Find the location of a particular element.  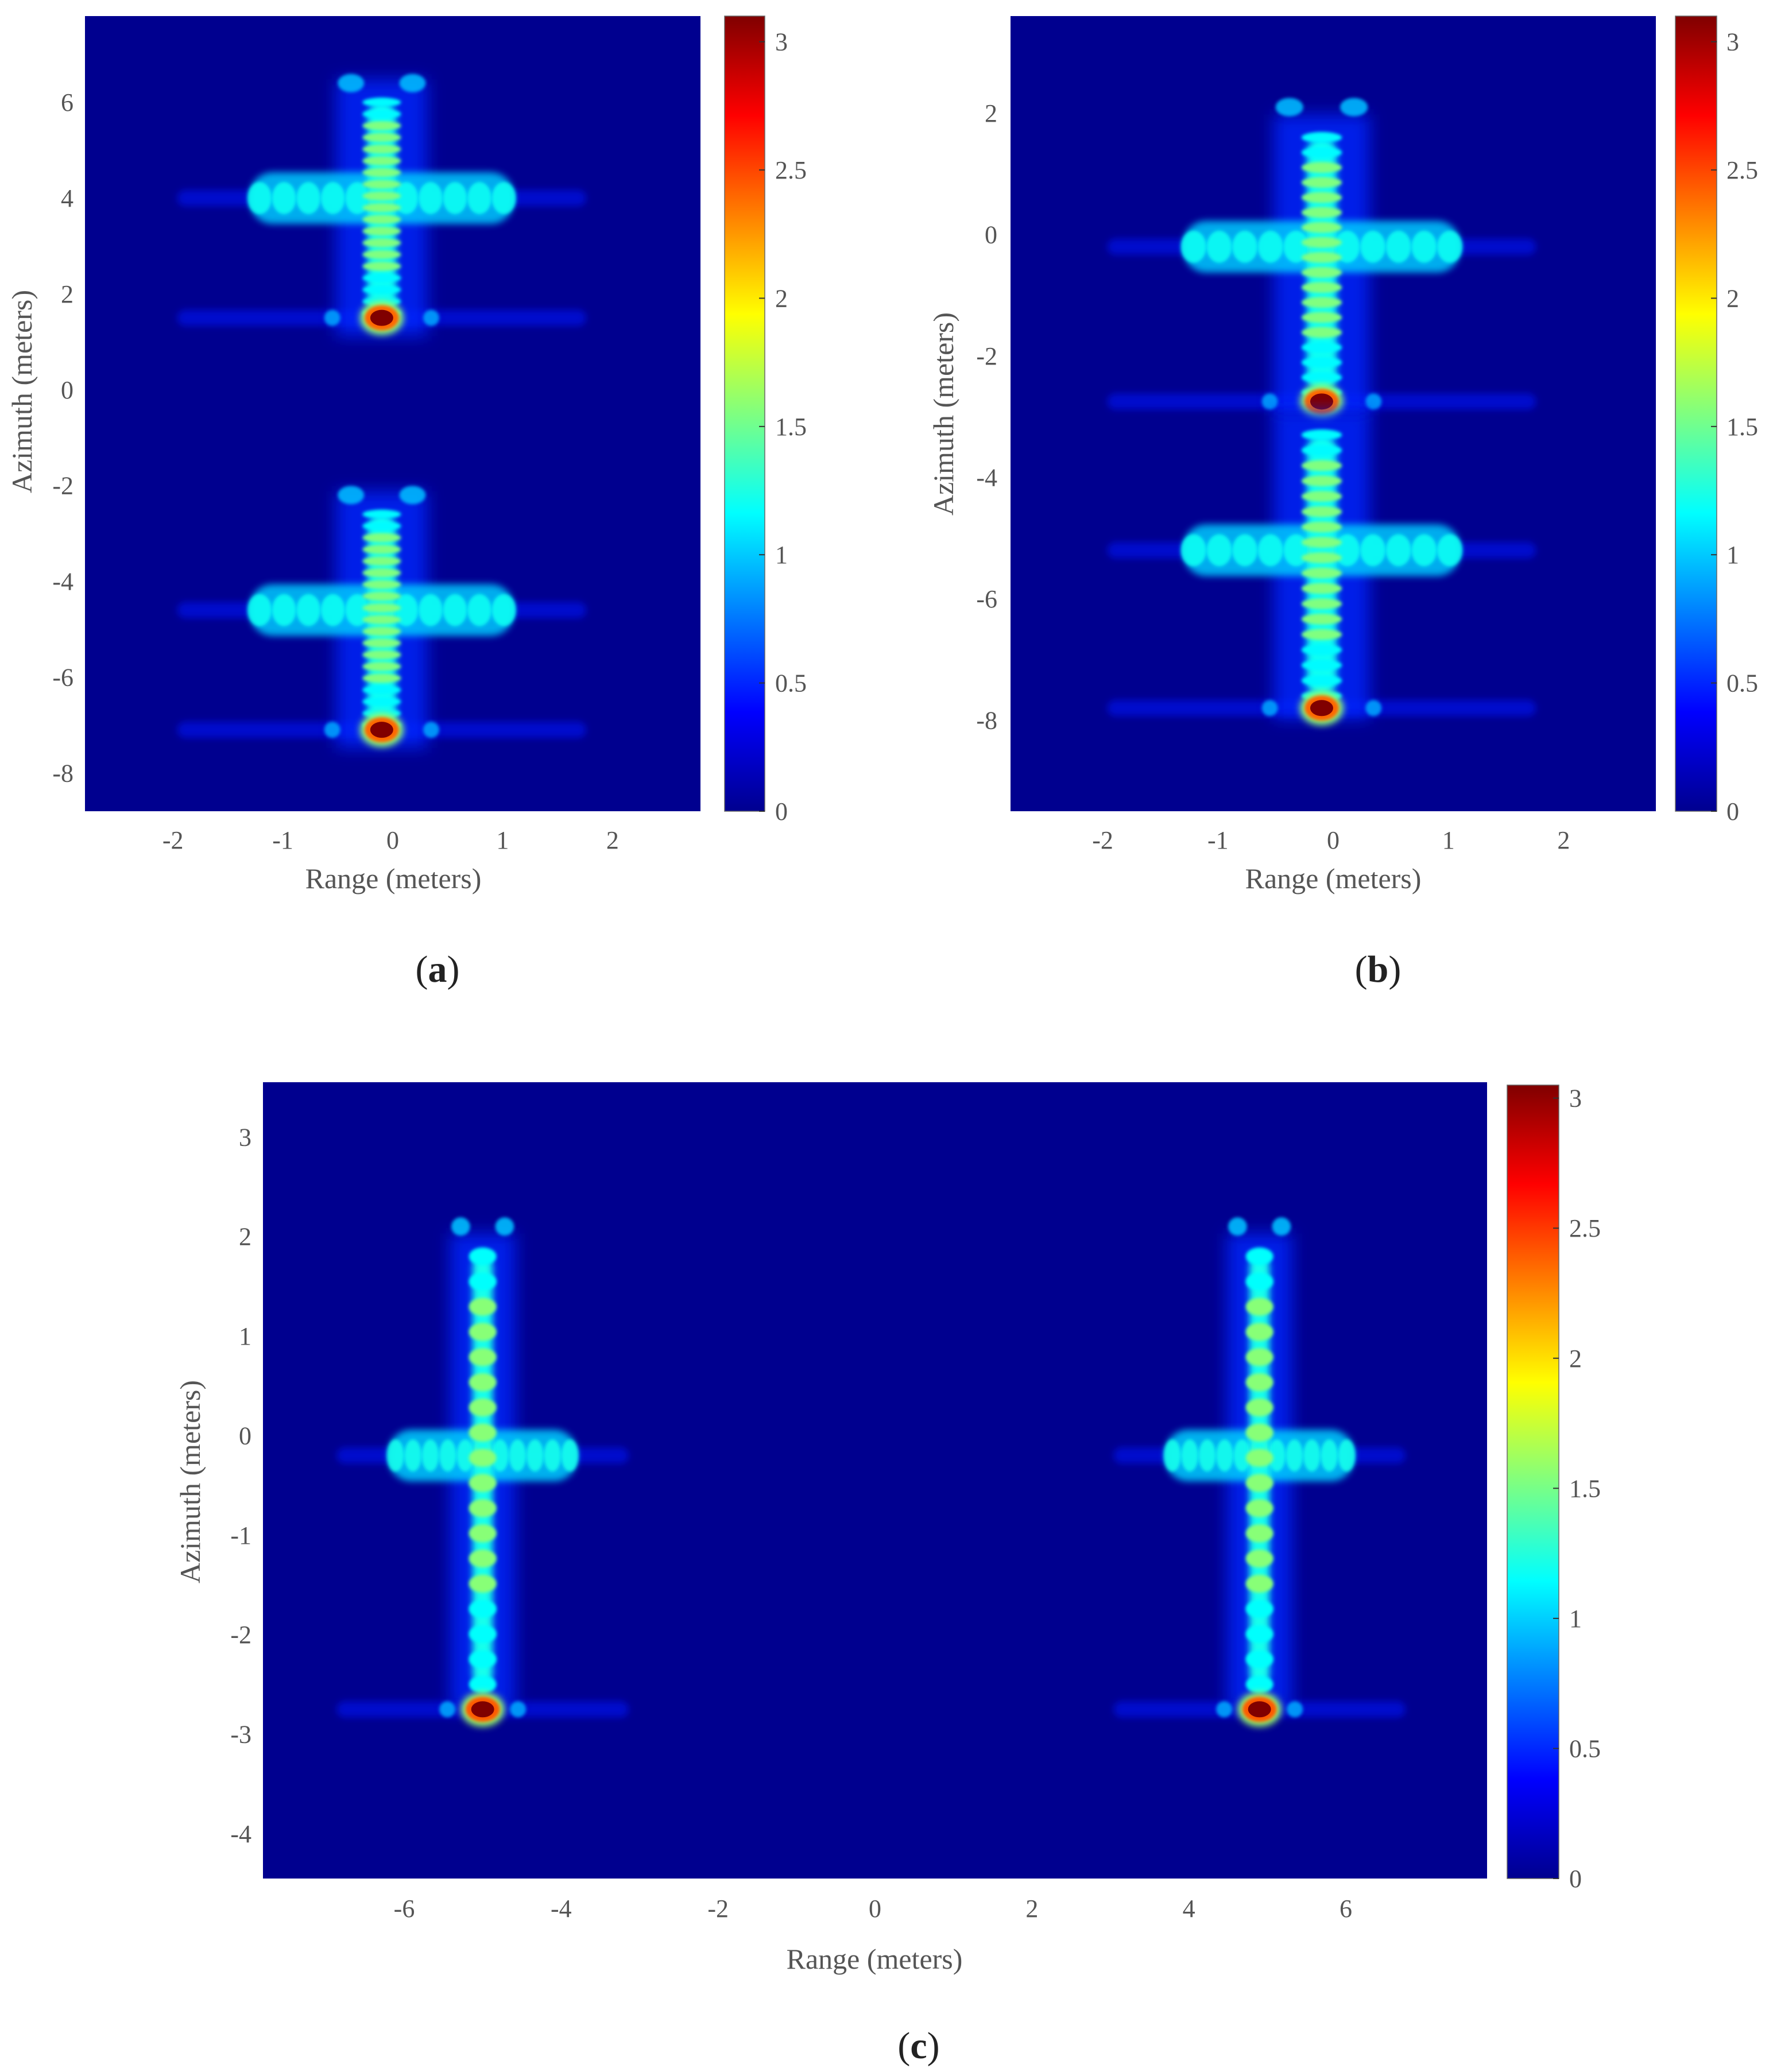

plot-area-a is located at coordinates (393, 413).